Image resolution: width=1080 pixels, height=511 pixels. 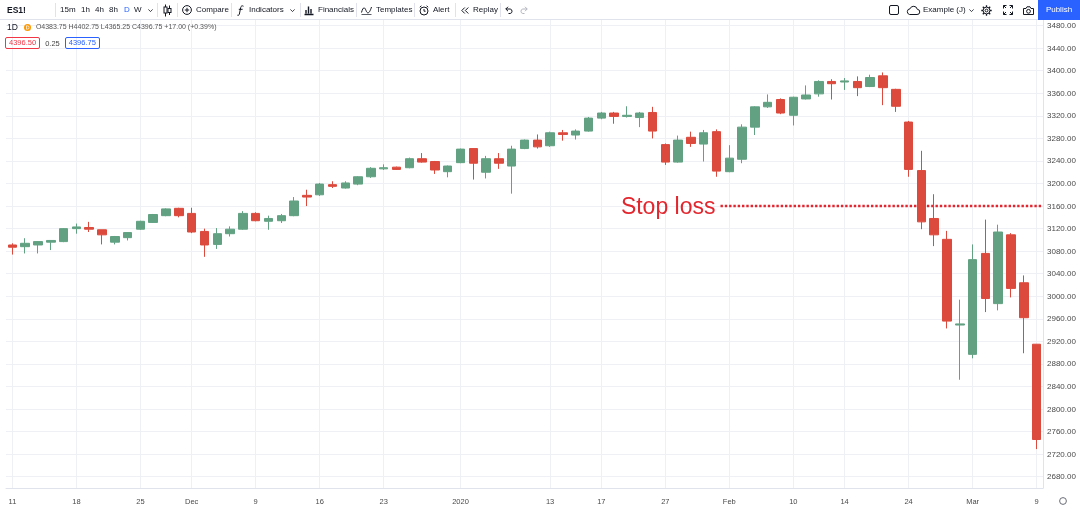 What do you see at coordinates (1062, 251) in the screenshot?
I see `y-tick-label: 3080.00` at bounding box center [1062, 251].